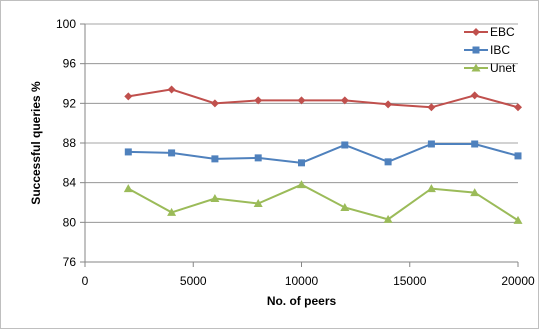 The image size is (539, 329). I want to click on legend-label: IBC, so click(500, 50).